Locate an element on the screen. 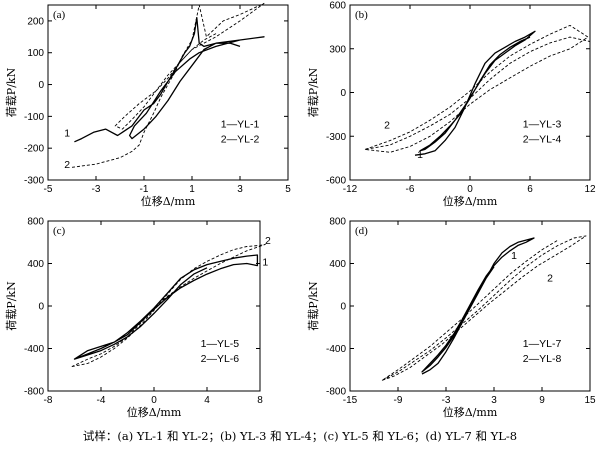  y-tick-label: 100 is located at coordinates (35, 53).